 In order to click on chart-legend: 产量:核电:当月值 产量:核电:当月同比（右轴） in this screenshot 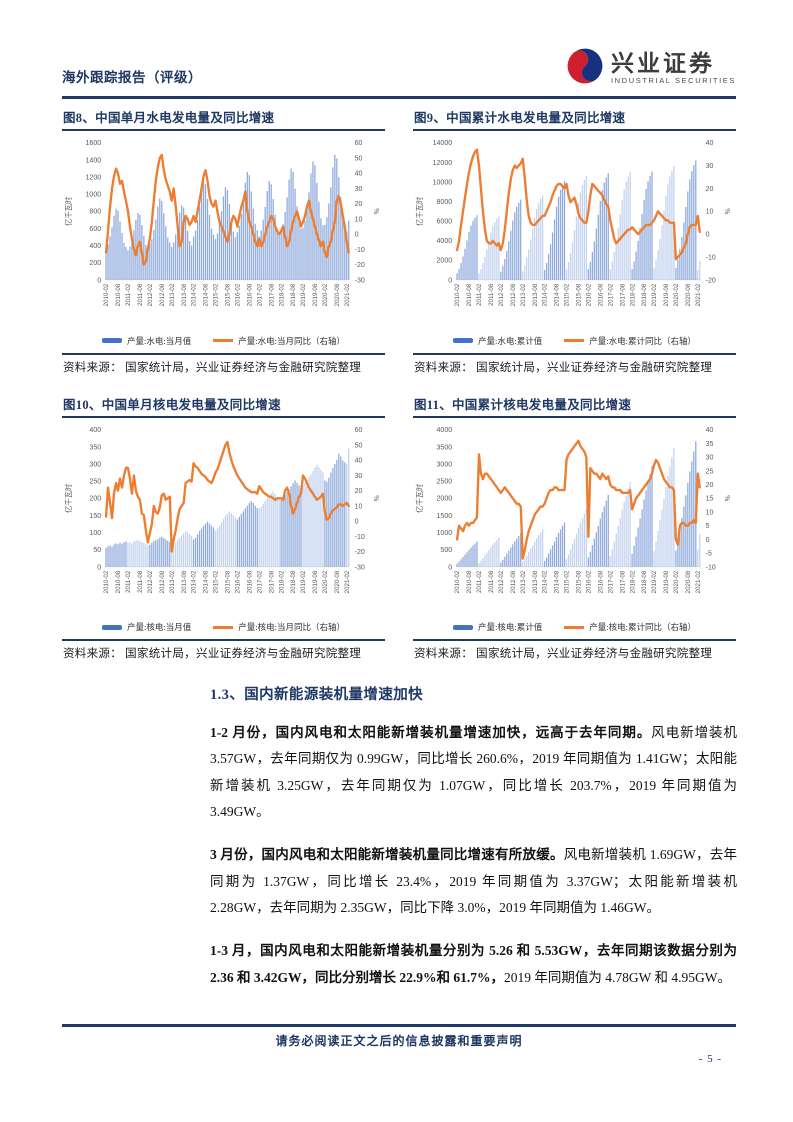, I will do `click(223, 627)`.